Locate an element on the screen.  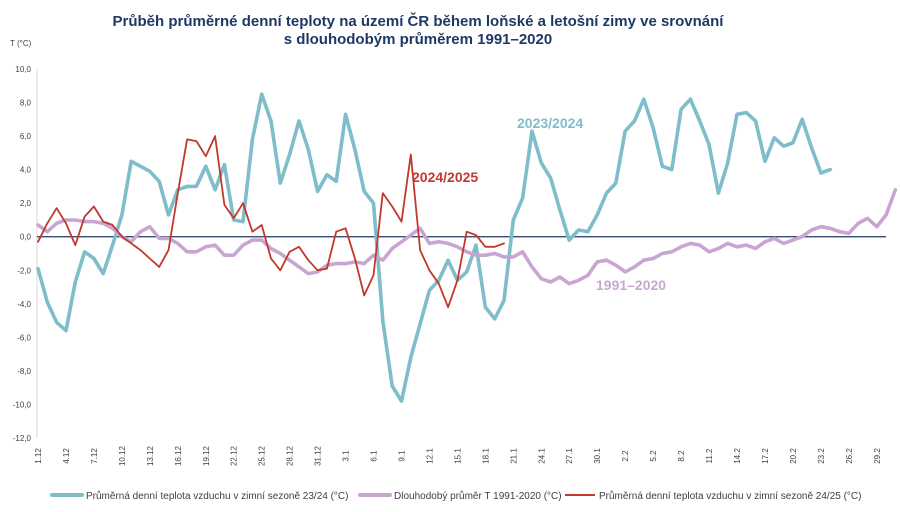
x-tick-label: 24.1 is located at coordinates (541, 456).